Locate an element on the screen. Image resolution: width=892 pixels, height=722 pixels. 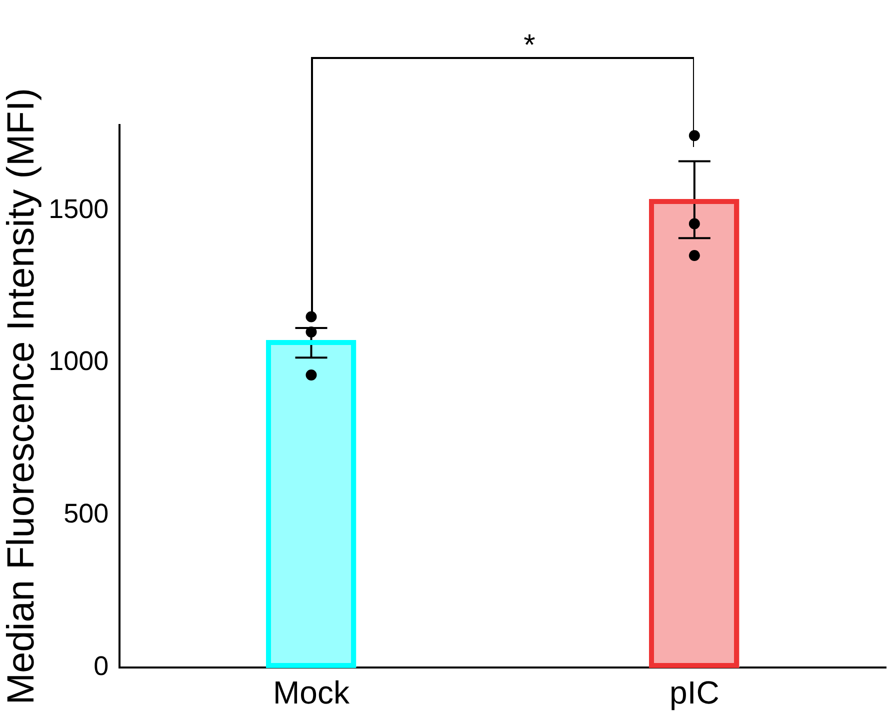
x-tick-label: Mock is located at coordinates (311, 692).